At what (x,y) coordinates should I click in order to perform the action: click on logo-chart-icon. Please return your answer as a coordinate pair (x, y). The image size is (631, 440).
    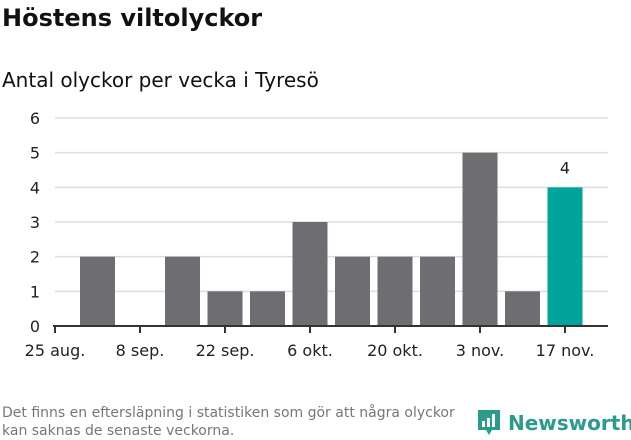
    Looking at the image, I should click on (489, 422).